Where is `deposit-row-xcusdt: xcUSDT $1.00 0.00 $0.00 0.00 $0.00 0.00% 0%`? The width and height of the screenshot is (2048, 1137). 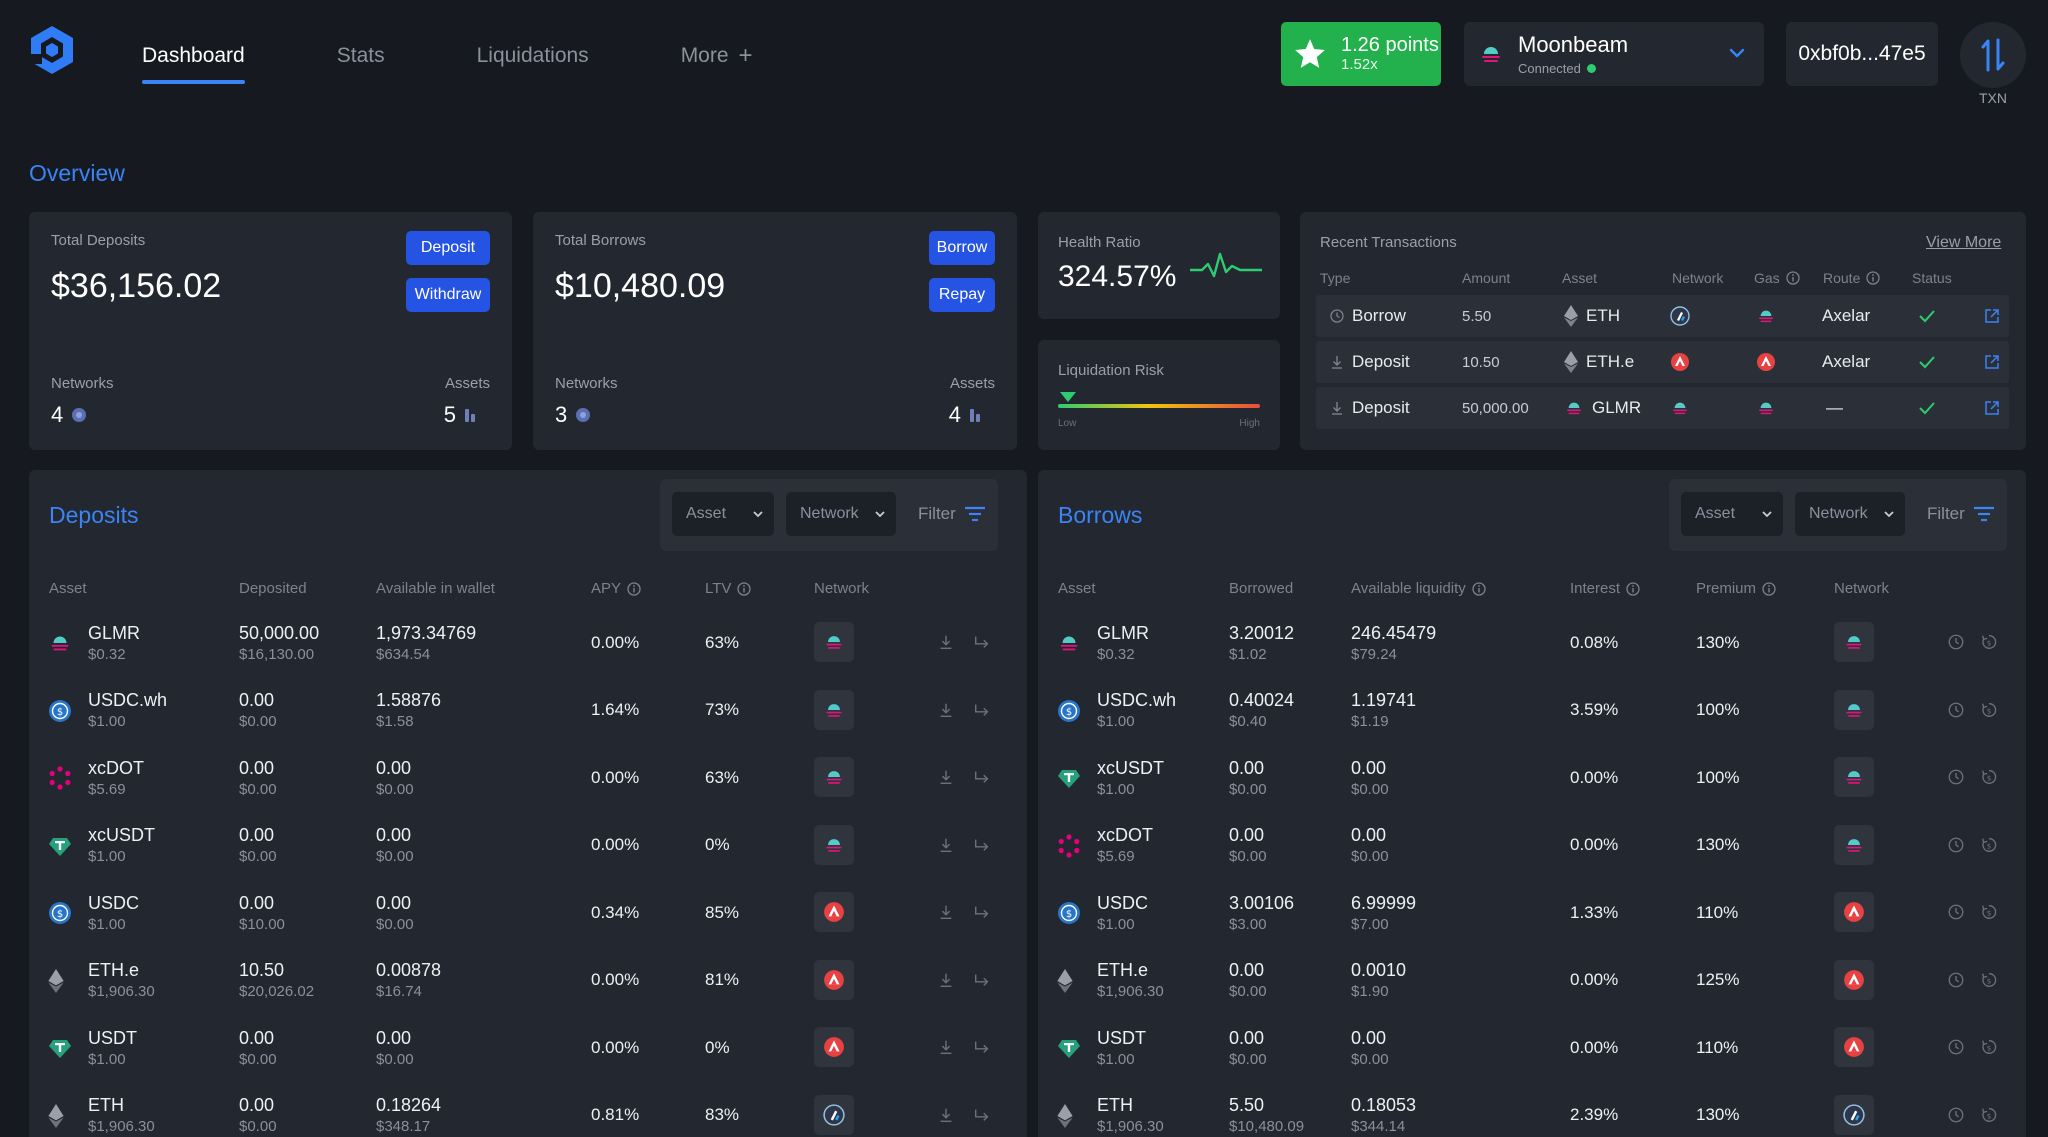 deposit-row-xcusdt: xcUSDT $1.00 0.00 $0.00 0.00 $0.00 0.00% 0% is located at coordinates (528, 845).